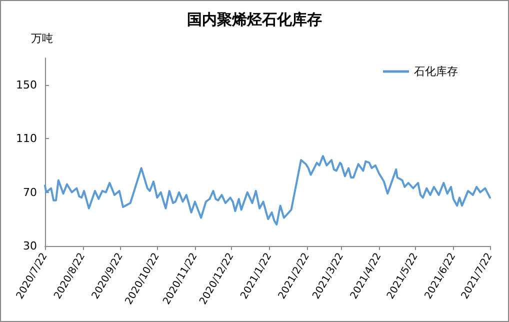 This screenshot has width=509, height=322. Describe the element at coordinates (26, 85) in the screenshot. I see `y-tick-label: 150` at that location.